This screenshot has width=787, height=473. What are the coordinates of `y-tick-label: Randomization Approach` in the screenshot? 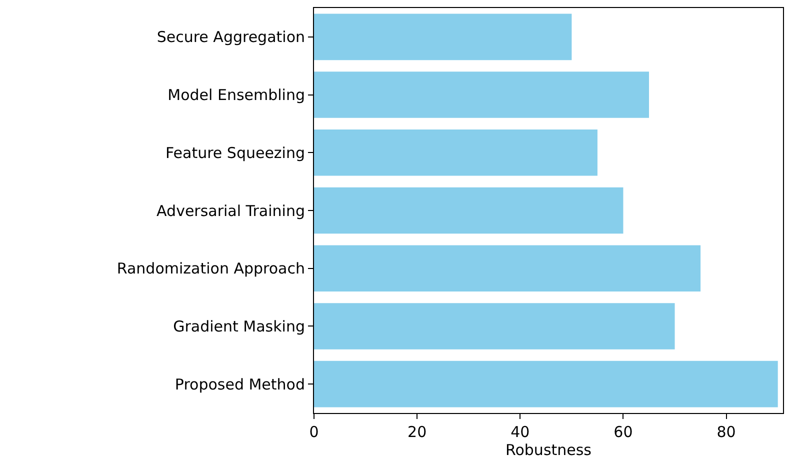 It's located at (210, 269).